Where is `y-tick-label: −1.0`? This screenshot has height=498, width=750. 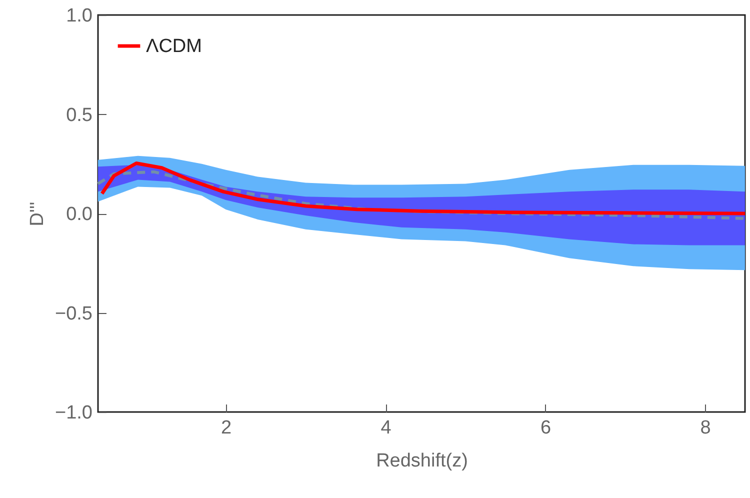 y-tick-label: −1.0 is located at coordinates (73, 413).